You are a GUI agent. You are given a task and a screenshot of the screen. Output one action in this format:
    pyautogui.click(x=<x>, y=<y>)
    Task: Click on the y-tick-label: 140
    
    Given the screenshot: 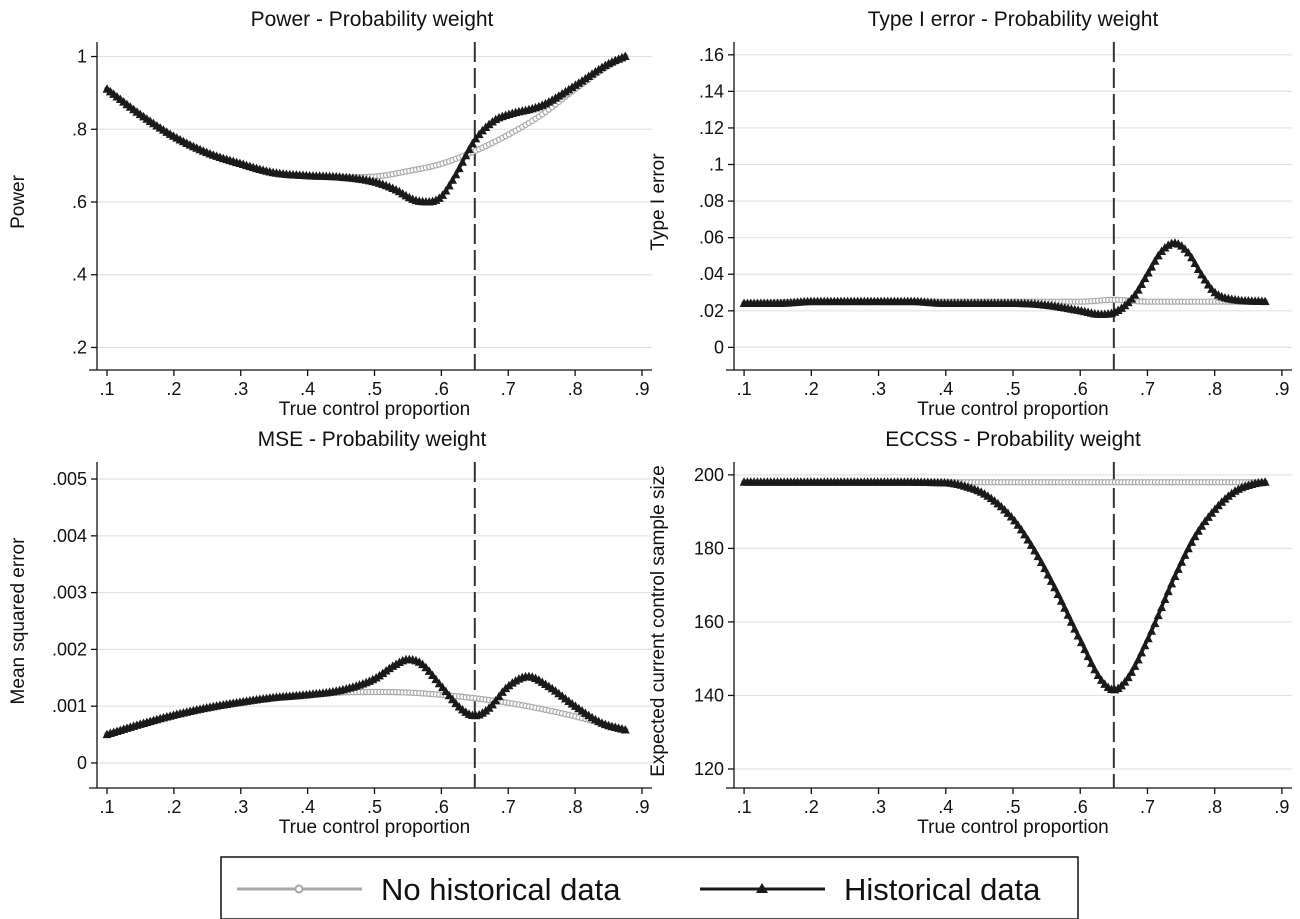 What is the action you would take?
    pyautogui.click(x=709, y=695)
    